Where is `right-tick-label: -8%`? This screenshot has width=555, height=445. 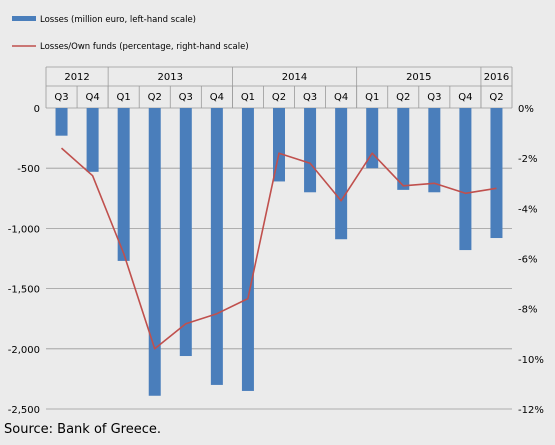
right-tick-label: -8% is located at coordinates (527, 310).